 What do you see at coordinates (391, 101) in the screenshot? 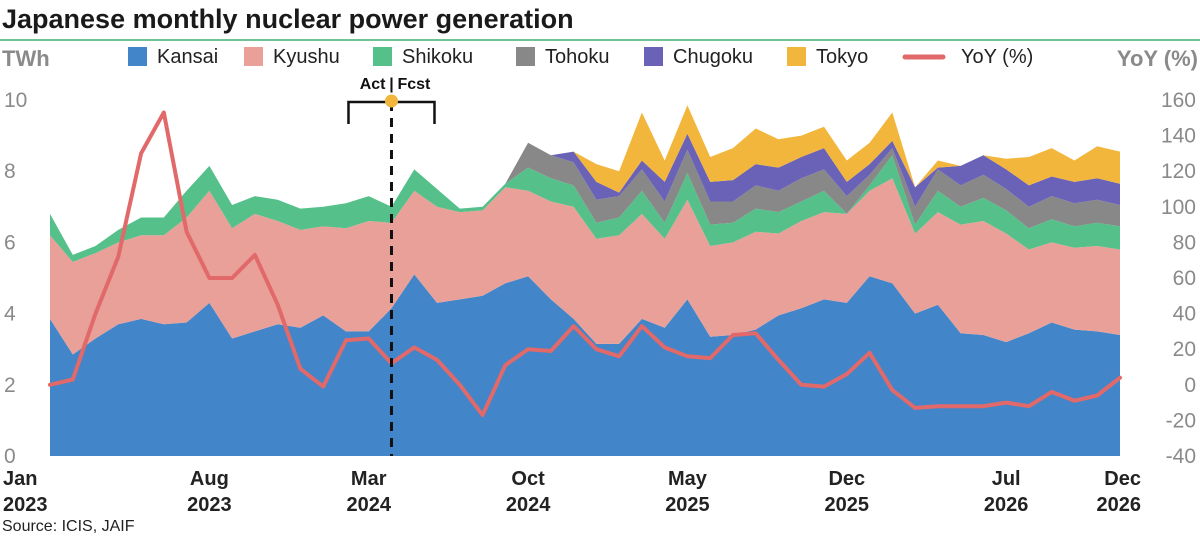
I see `forecast-dot` at bounding box center [391, 101].